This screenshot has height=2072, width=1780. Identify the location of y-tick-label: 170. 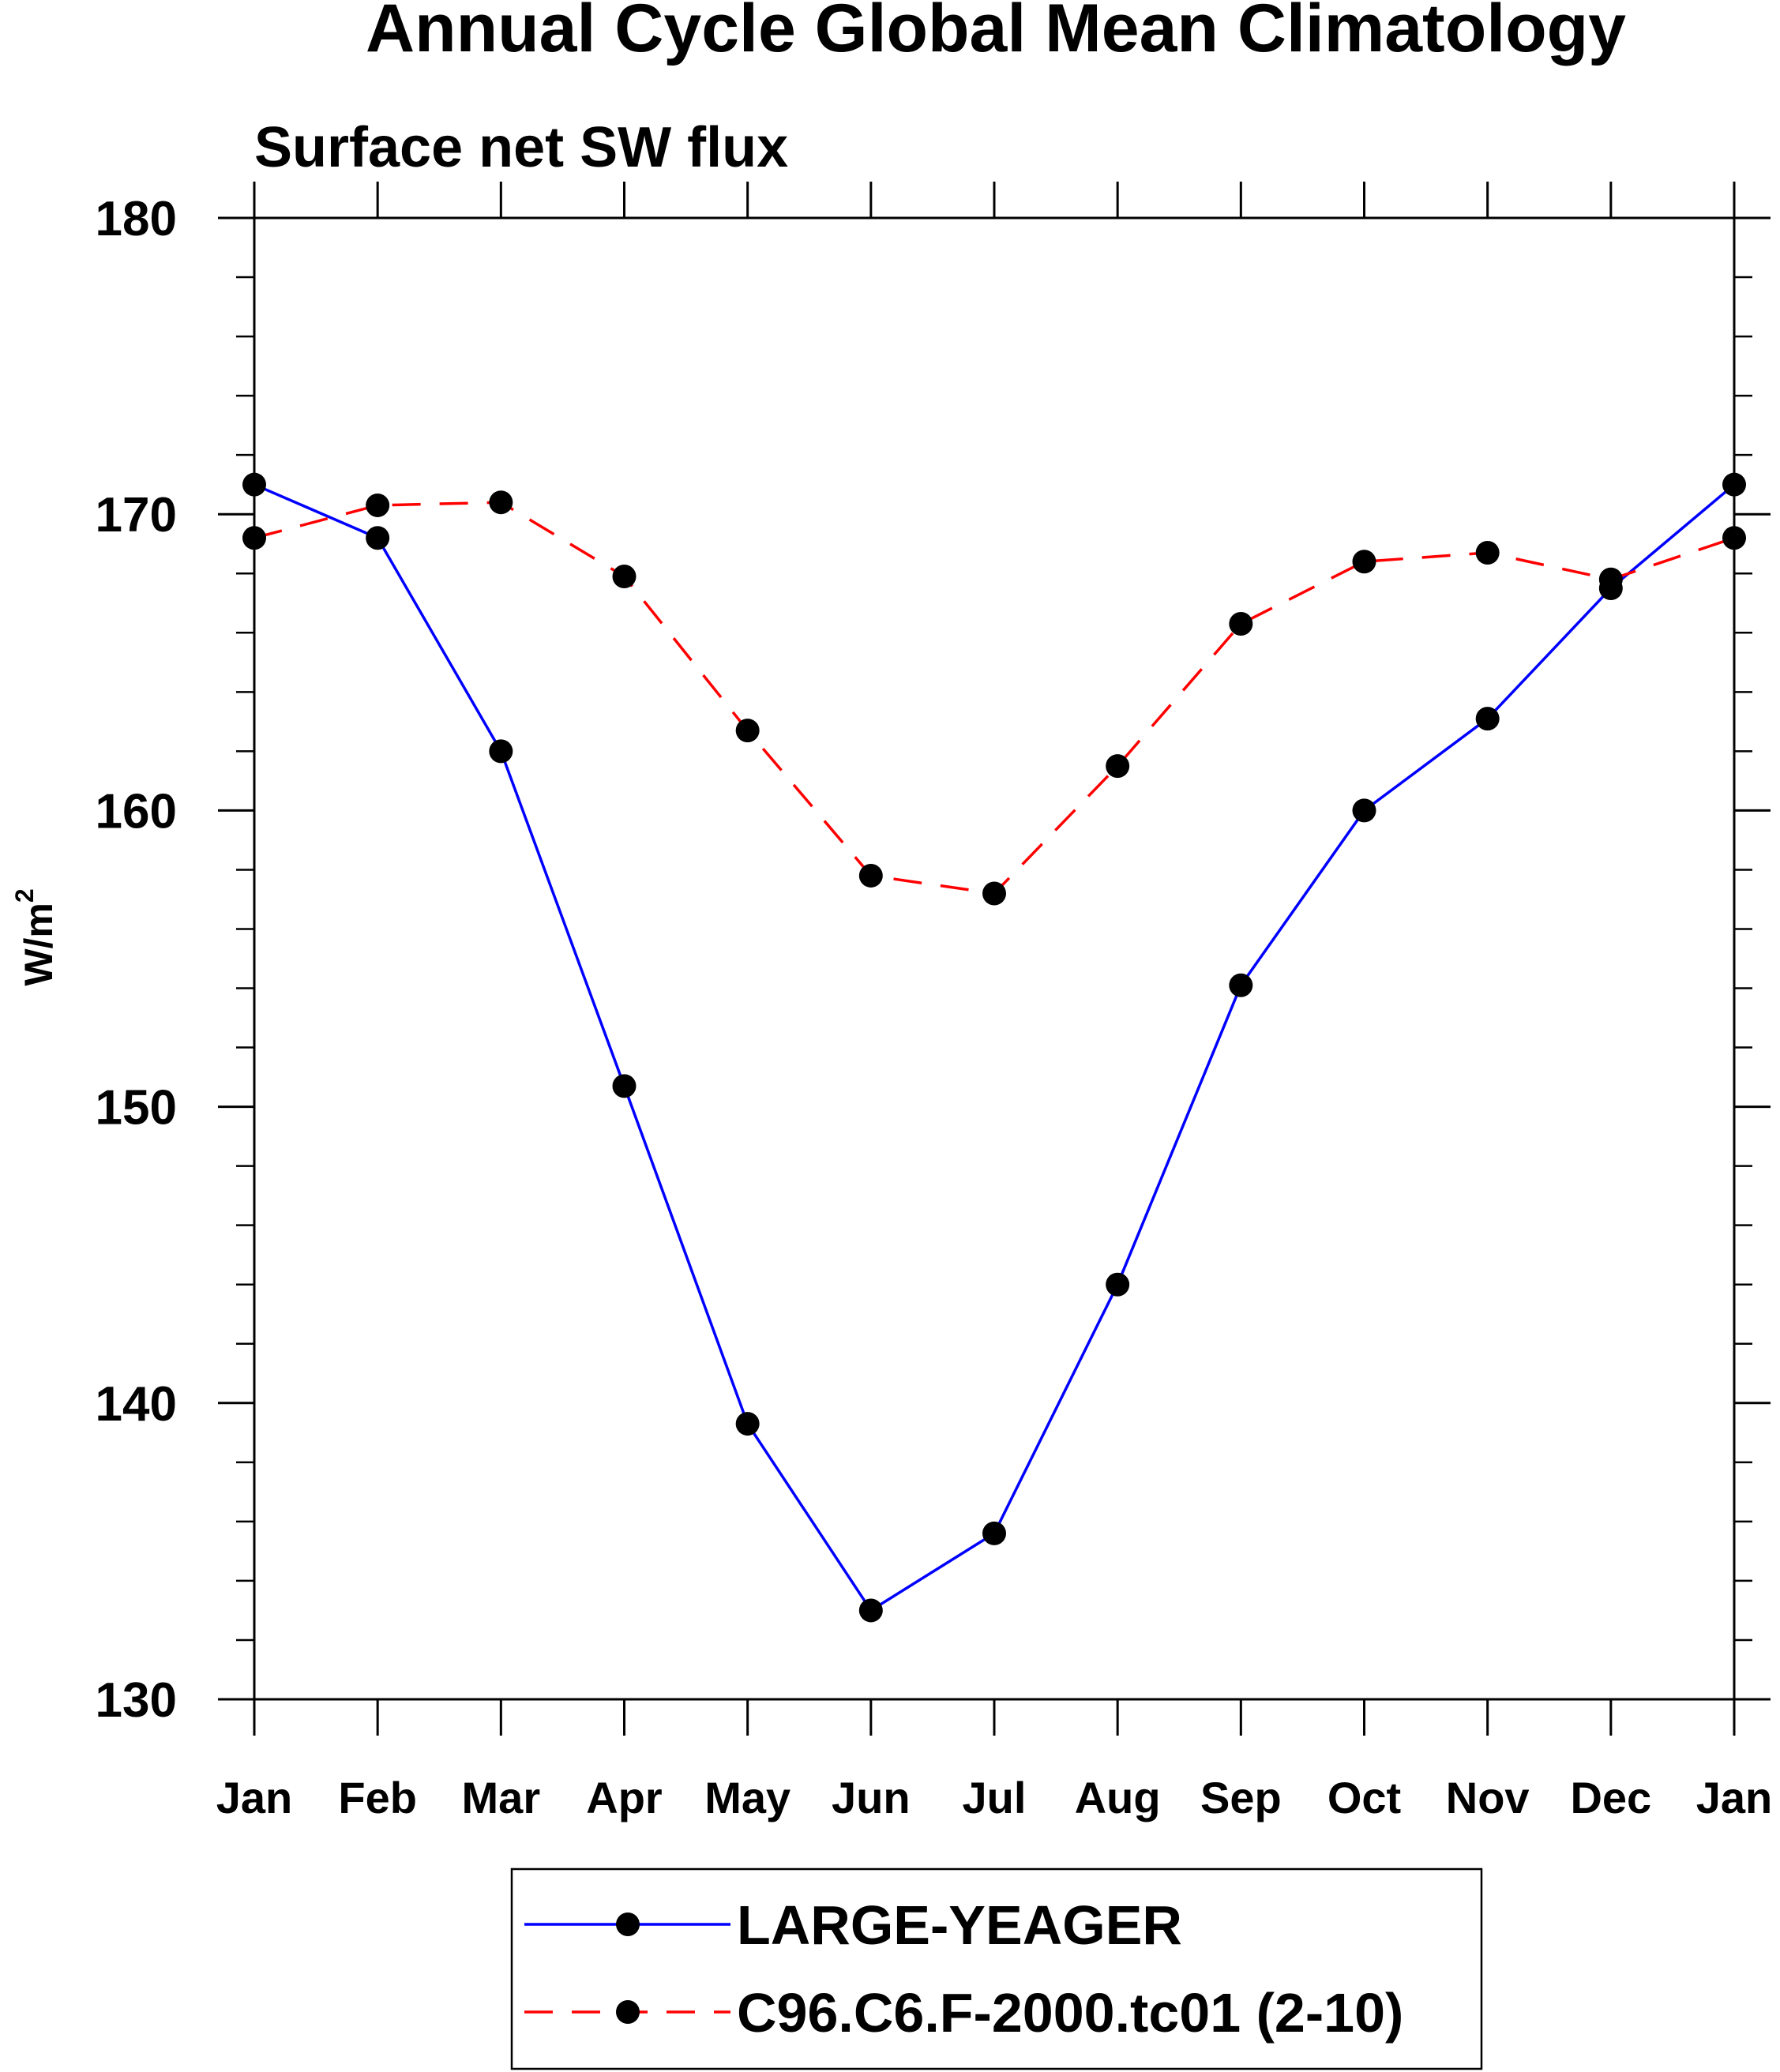
(136, 515).